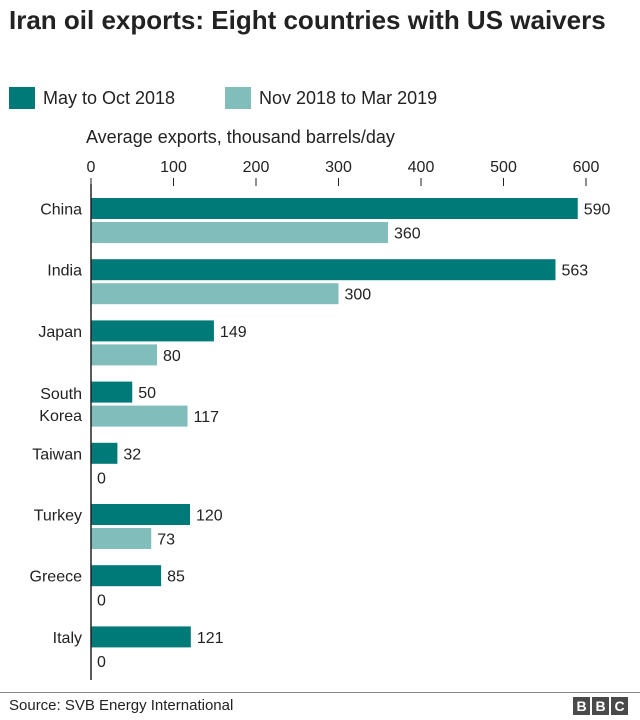  Describe the element at coordinates (58, 516) in the screenshot. I see `category-label: Turkey` at that location.